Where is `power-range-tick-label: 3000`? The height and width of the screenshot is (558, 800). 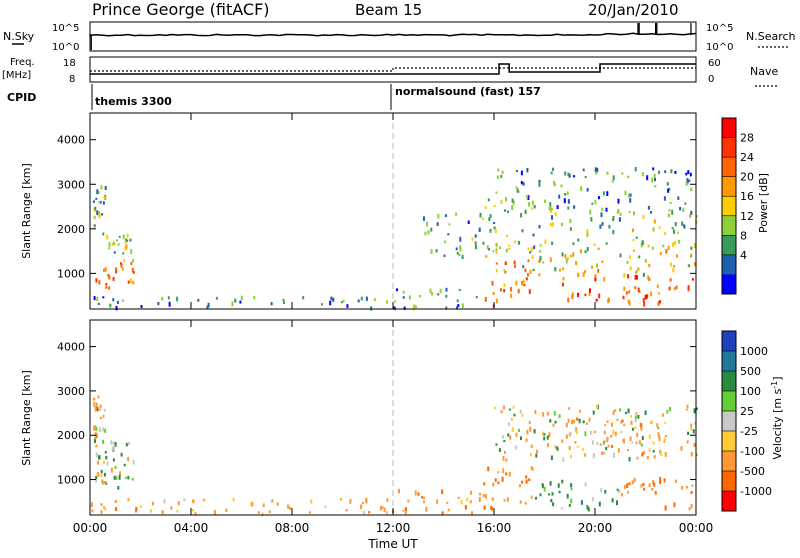
power-range-tick-label: 3000 is located at coordinates (71, 184).